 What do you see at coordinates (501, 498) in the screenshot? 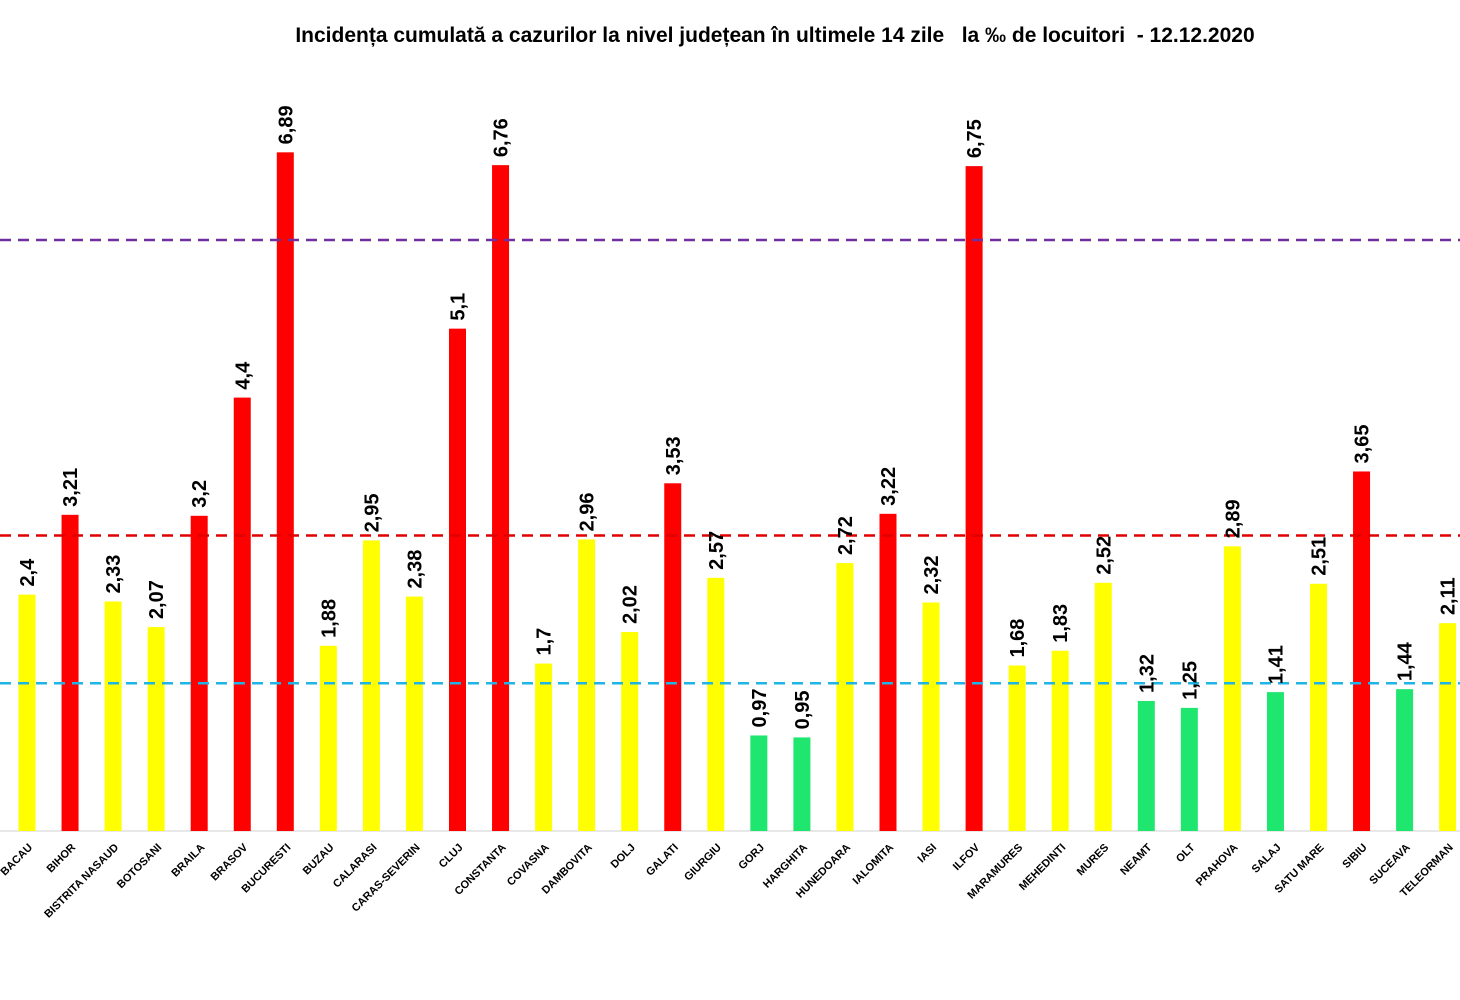
I see `bar-constanta` at bounding box center [501, 498].